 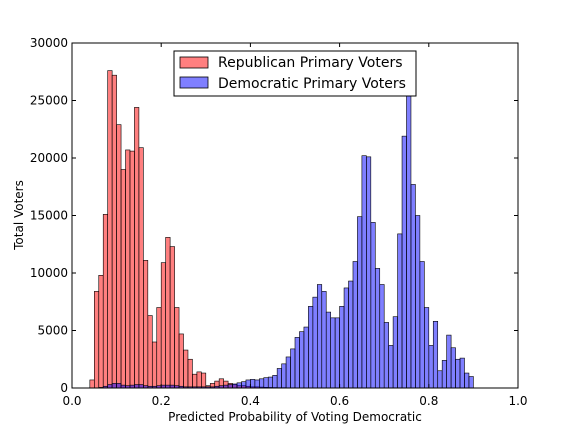 What do you see at coordinates (310, 63) in the screenshot?
I see `legend-label-republican: Republican Primary Voters` at bounding box center [310, 63].